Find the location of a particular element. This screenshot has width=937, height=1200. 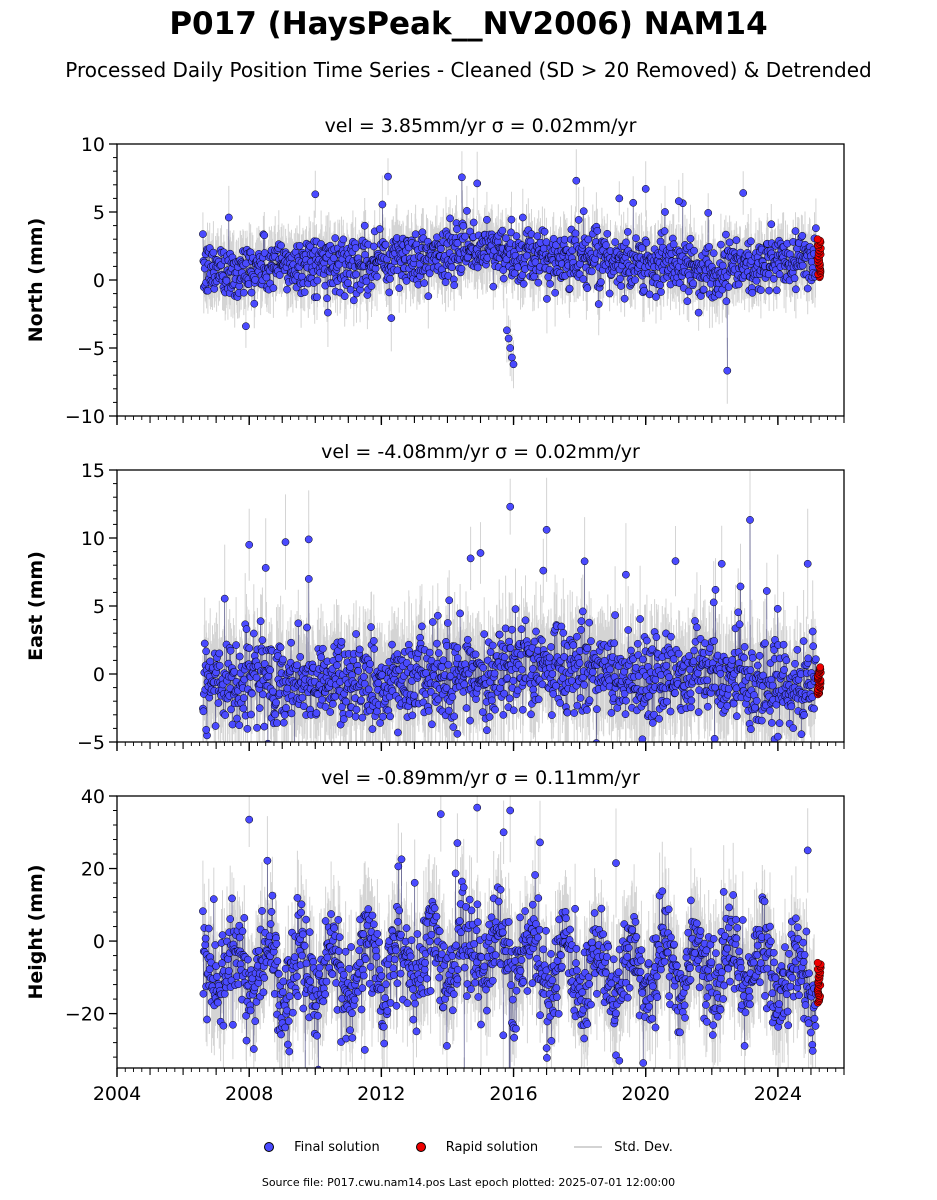

legend: Final solution Rapid solution Std. Dev. is located at coordinates (468, 1147).